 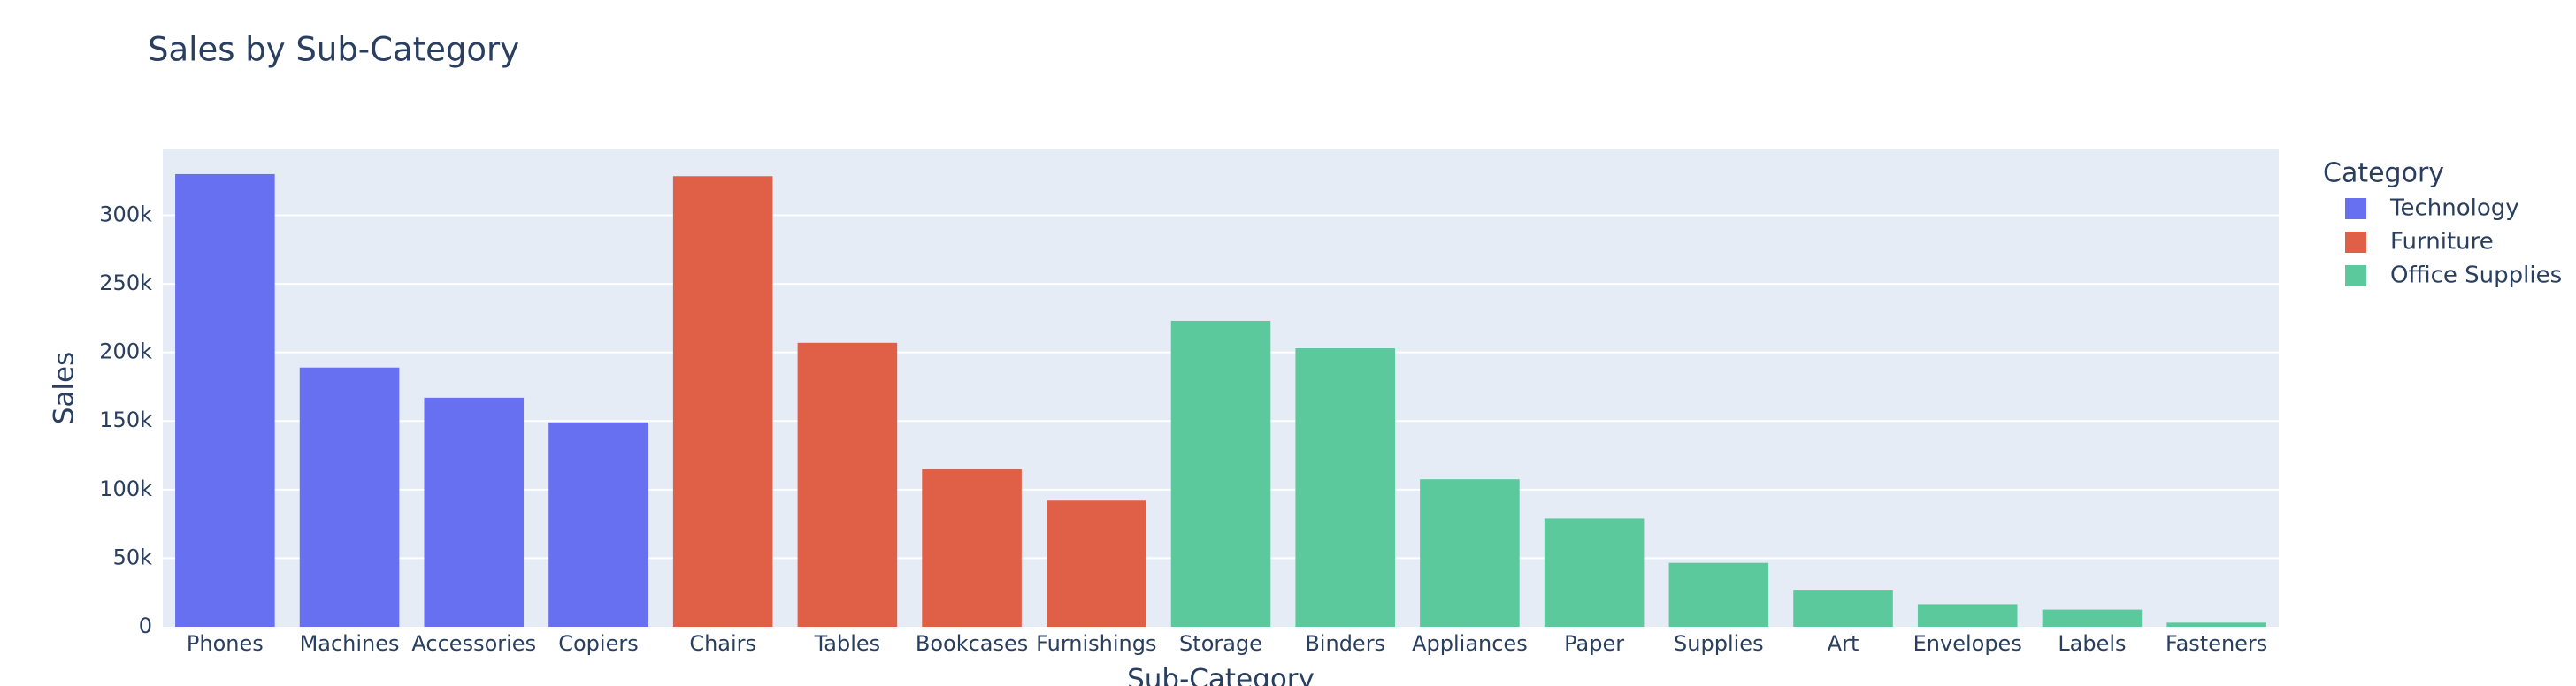 What do you see at coordinates (1345, 643) in the screenshot?
I see `x-tick-label: Binders` at bounding box center [1345, 643].